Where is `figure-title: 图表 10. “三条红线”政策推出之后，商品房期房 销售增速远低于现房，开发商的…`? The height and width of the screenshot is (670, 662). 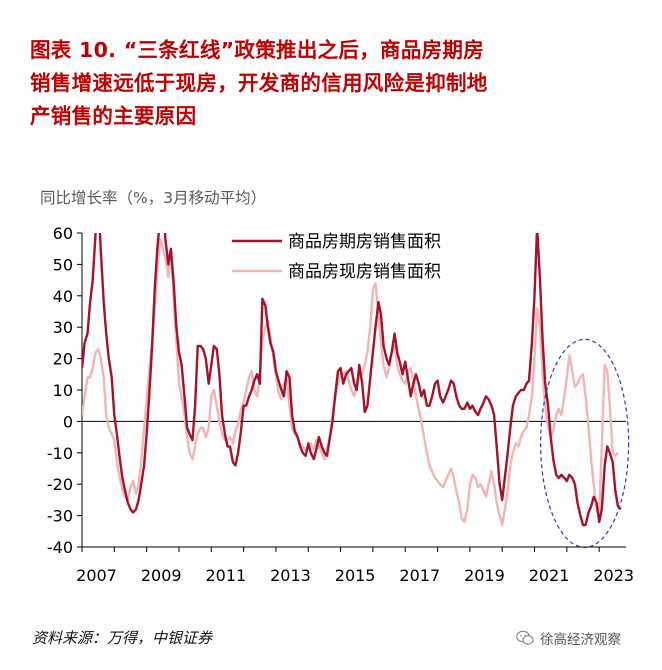 figure-title: 图表 10. “三条红线”政策推出之后，商品房期房 销售增速远低于现房，开发商的… is located at coordinates (335, 83).